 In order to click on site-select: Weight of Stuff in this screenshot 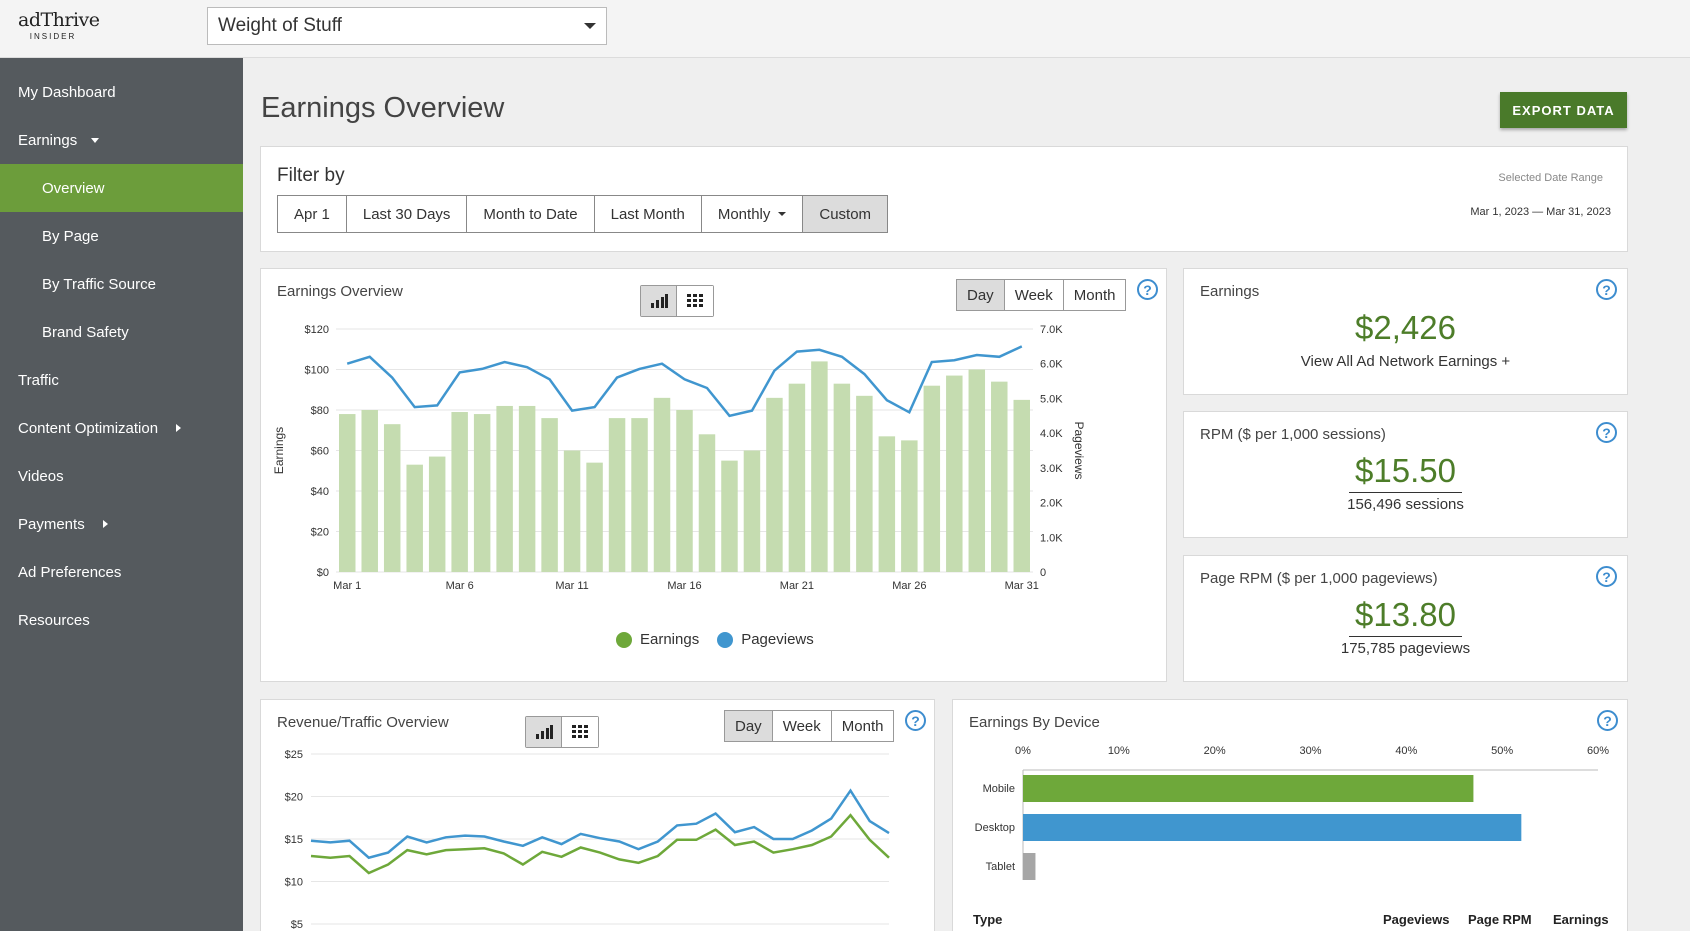, I will do `click(407, 26)`.